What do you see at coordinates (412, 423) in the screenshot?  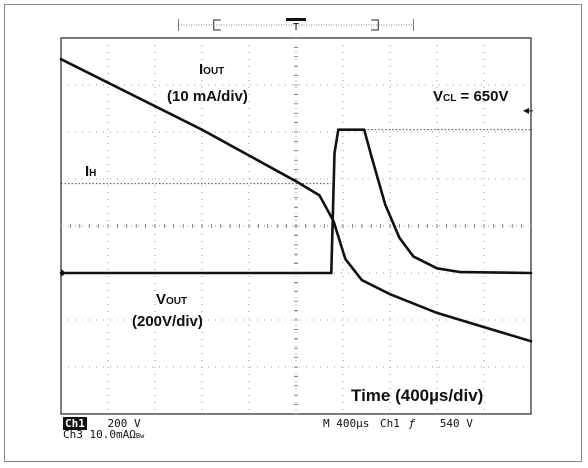 I see `trigger-slope: ƒ` at bounding box center [412, 423].